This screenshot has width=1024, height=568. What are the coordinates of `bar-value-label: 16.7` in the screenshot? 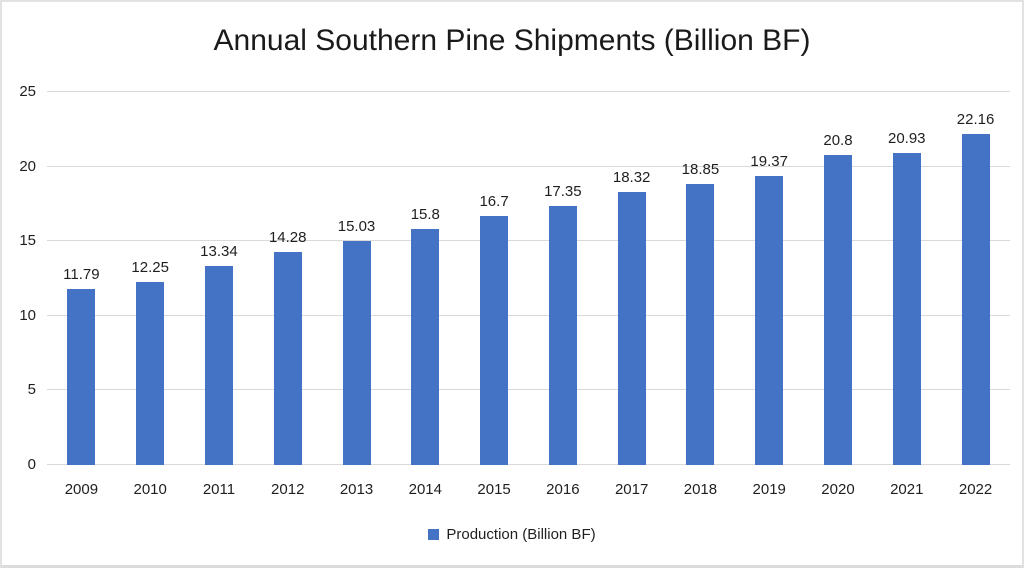 It's located at (494, 201).